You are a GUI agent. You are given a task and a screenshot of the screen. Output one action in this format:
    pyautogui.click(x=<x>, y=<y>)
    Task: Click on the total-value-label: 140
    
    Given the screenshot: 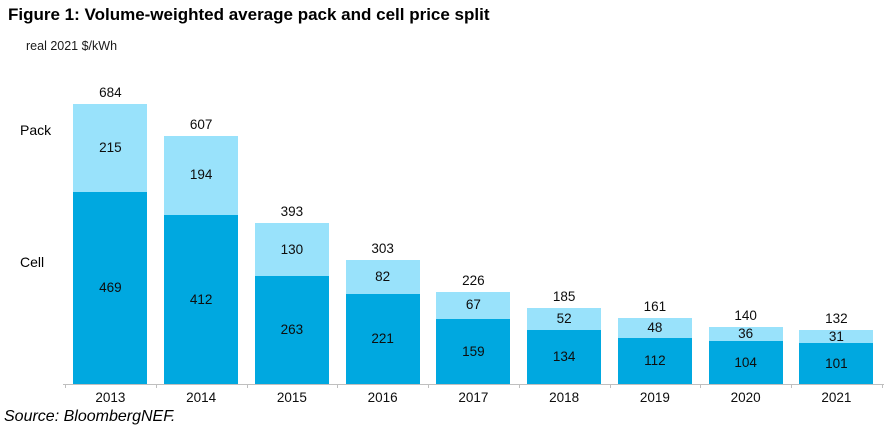 What is the action you would take?
    pyautogui.click(x=745, y=315)
    